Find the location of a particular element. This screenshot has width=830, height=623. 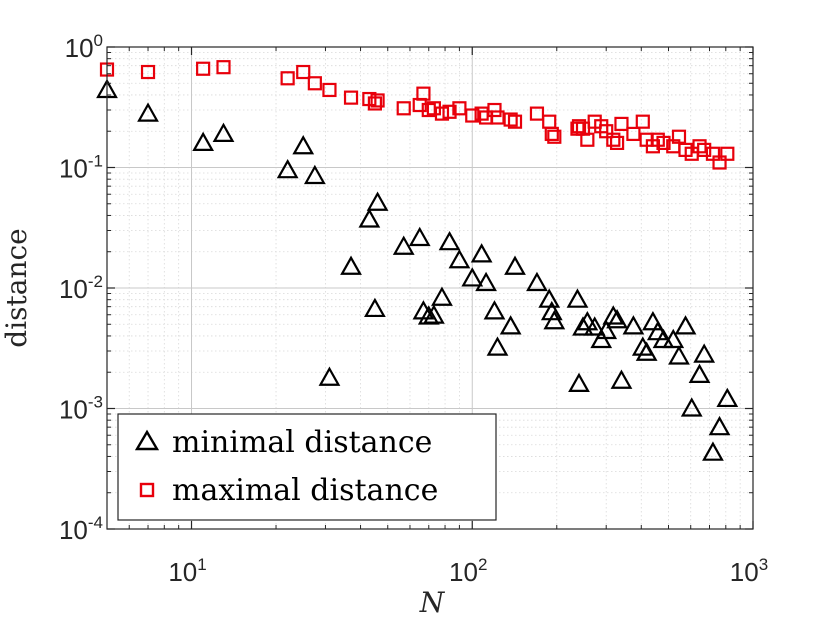

x-axis-title: N is located at coordinates (432, 602).